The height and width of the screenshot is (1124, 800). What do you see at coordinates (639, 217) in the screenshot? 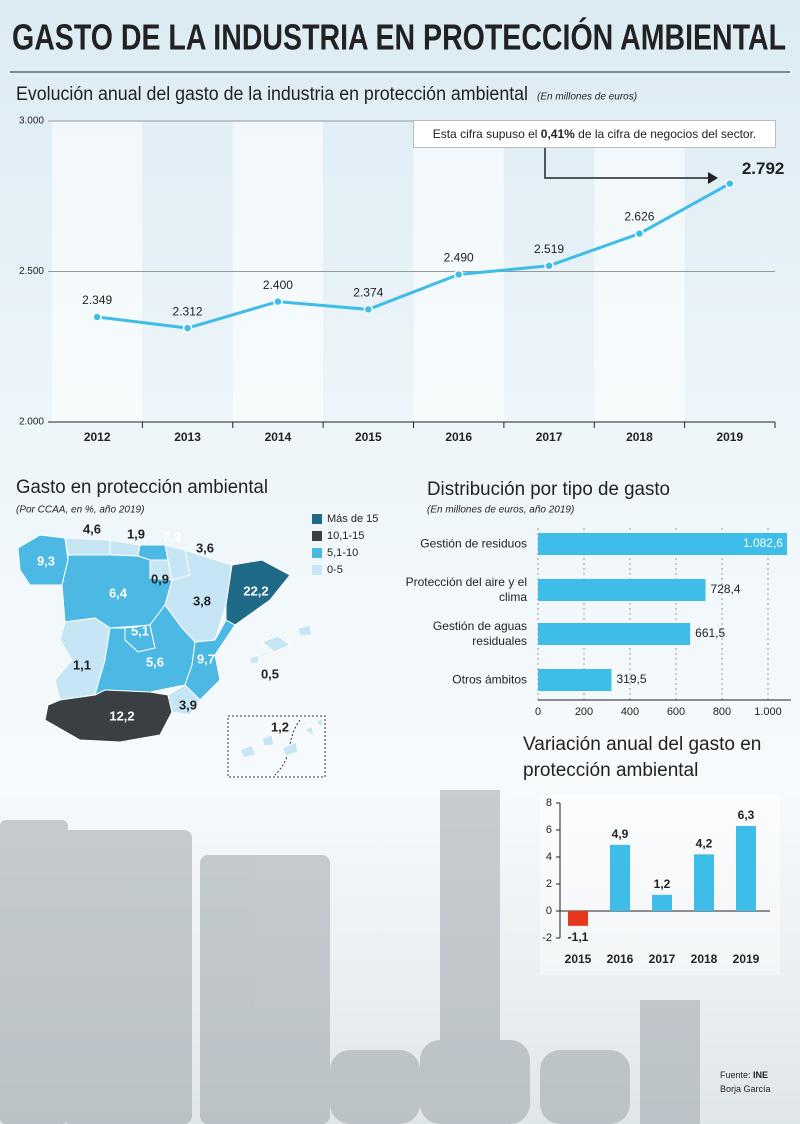
I see `value-label: 2.626` at bounding box center [639, 217].